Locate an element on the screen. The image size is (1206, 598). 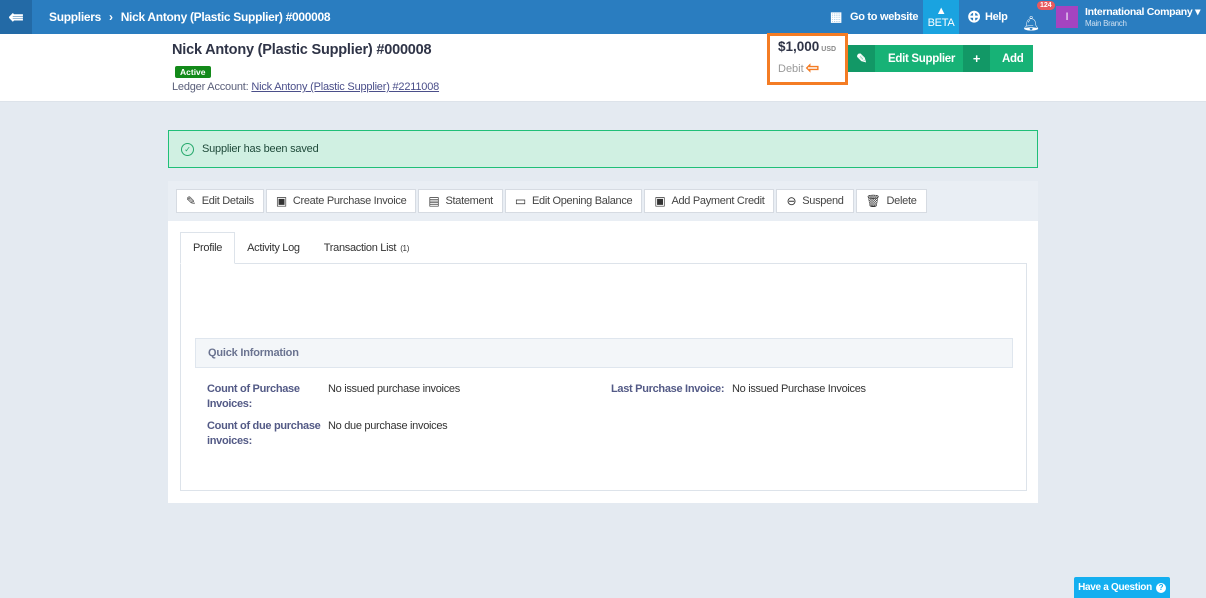
balance-type: Debit is located at coordinates (791, 69).